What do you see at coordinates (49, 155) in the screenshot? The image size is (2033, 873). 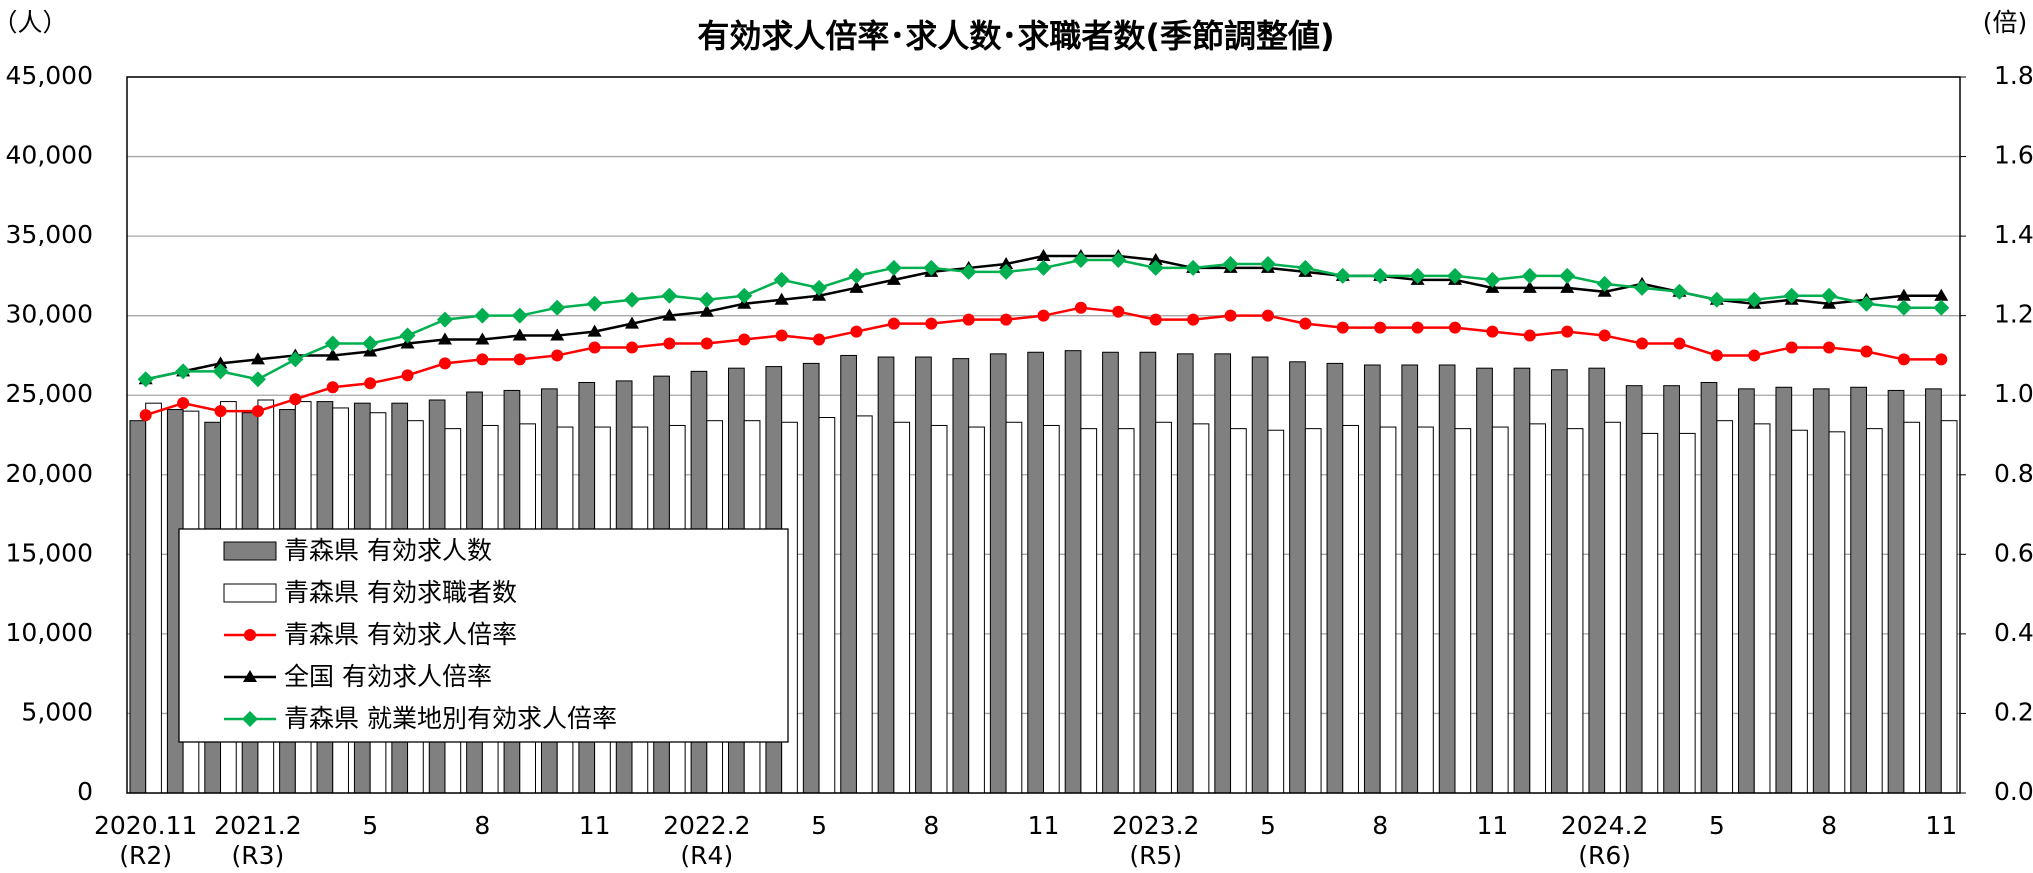 I see `y-tick-label: 40,000` at bounding box center [49, 155].